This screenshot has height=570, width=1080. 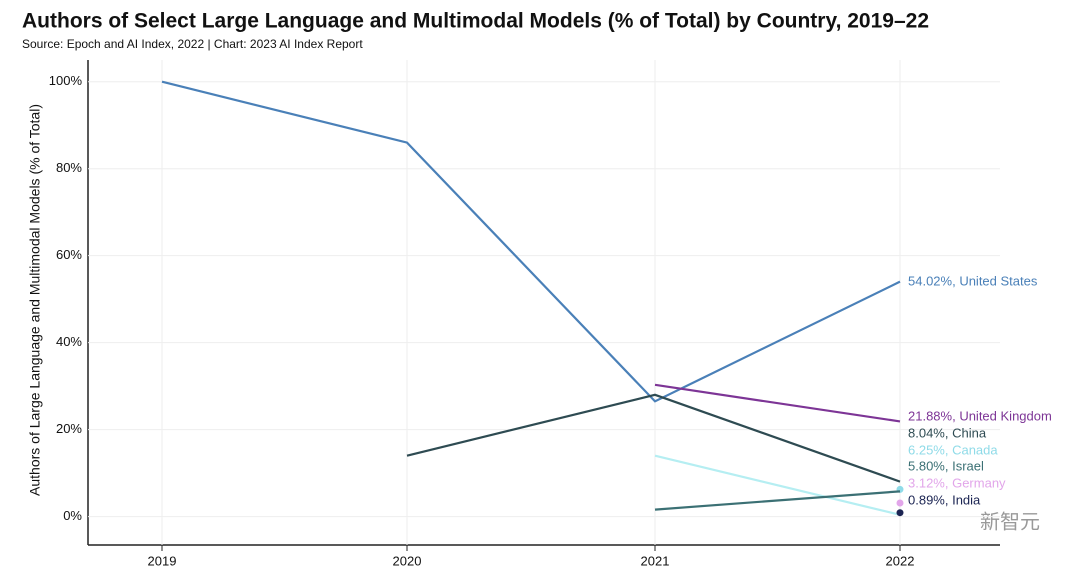 What do you see at coordinates (655, 560) in the screenshot?
I see `x-tick-label: 2021` at bounding box center [655, 560].